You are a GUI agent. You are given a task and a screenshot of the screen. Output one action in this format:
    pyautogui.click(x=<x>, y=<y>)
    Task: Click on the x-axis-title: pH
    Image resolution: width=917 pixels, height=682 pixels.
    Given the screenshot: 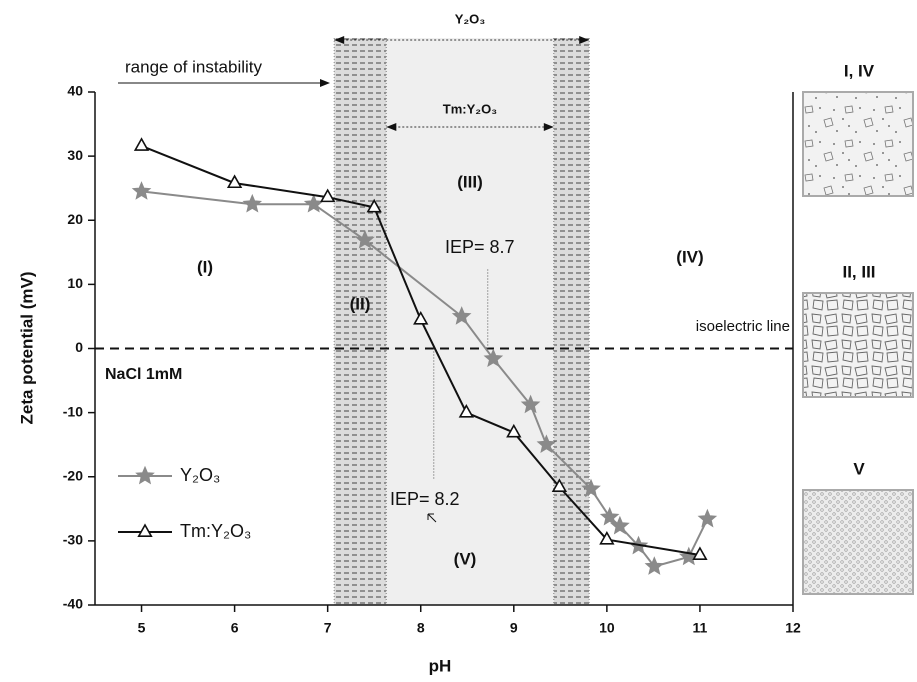 What is the action you would take?
    pyautogui.click(x=440, y=665)
    